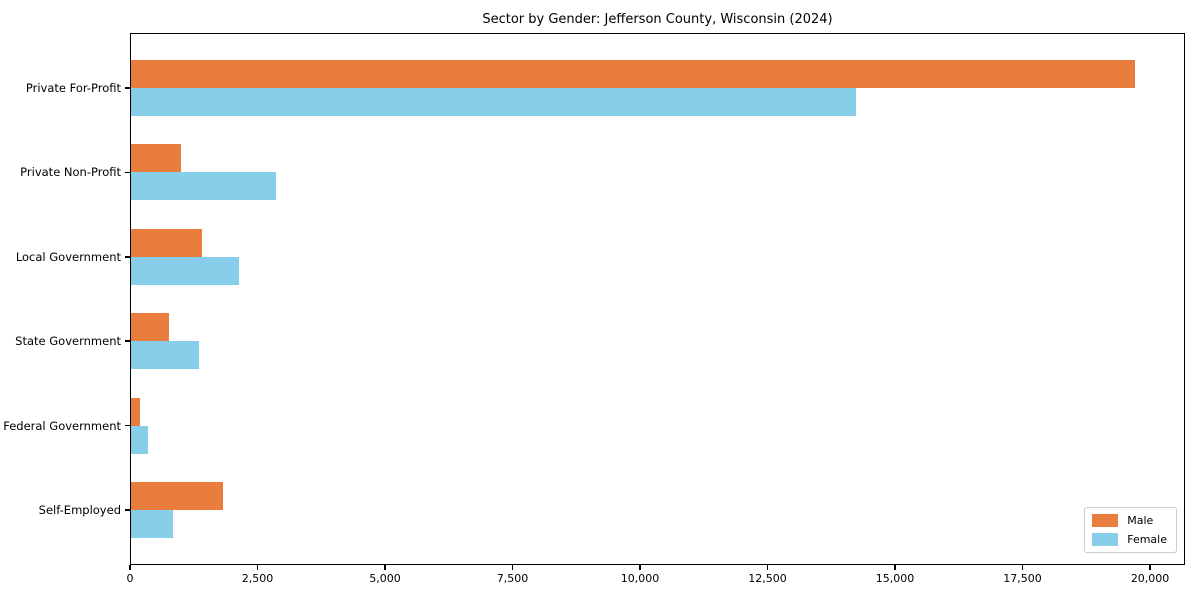  I want to click on x-tick-label: 2,500, so click(257, 578).